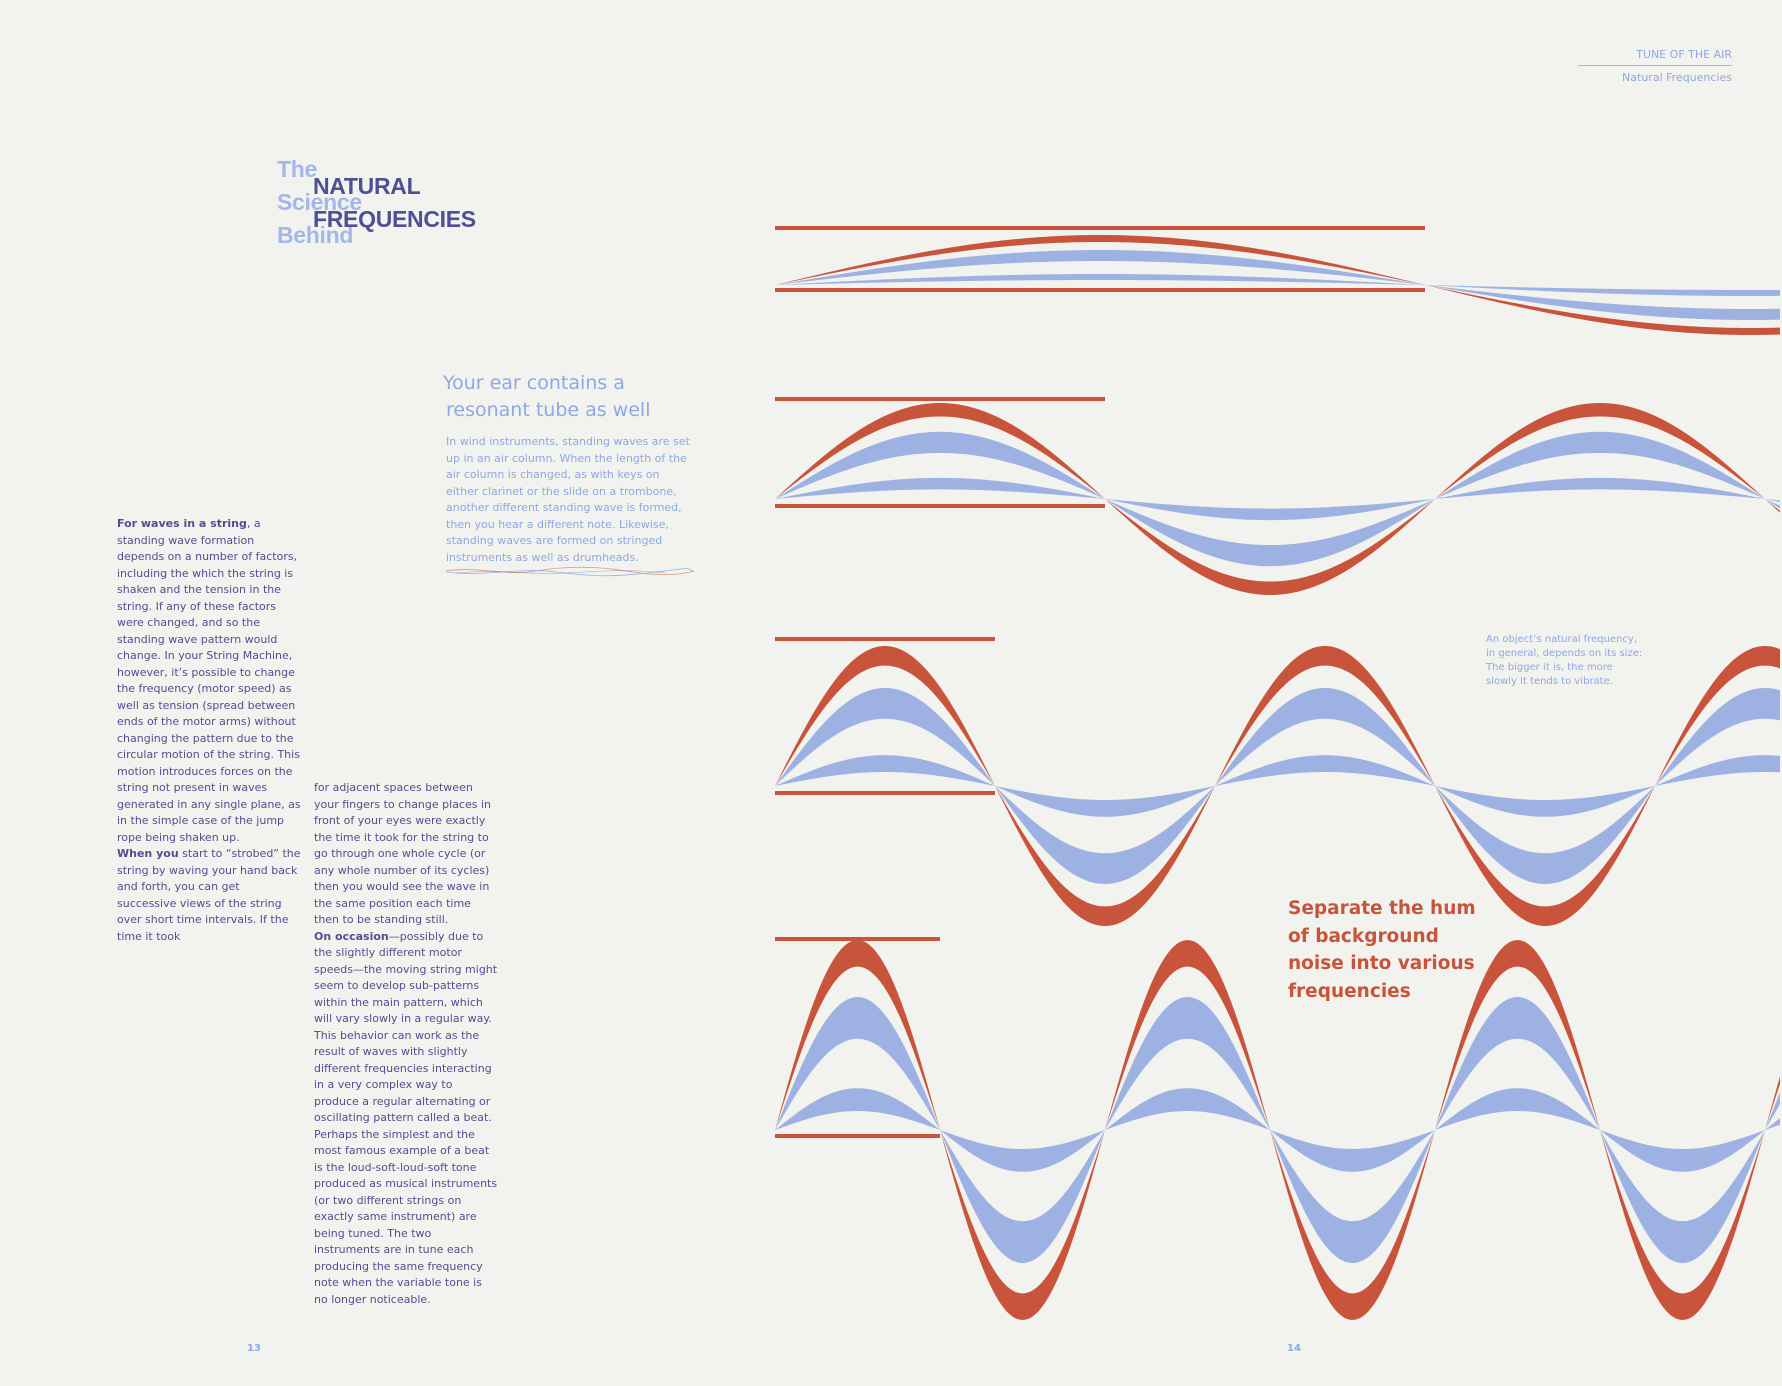  I want to click on wave-4-bottom-bar, so click(857, 1136).